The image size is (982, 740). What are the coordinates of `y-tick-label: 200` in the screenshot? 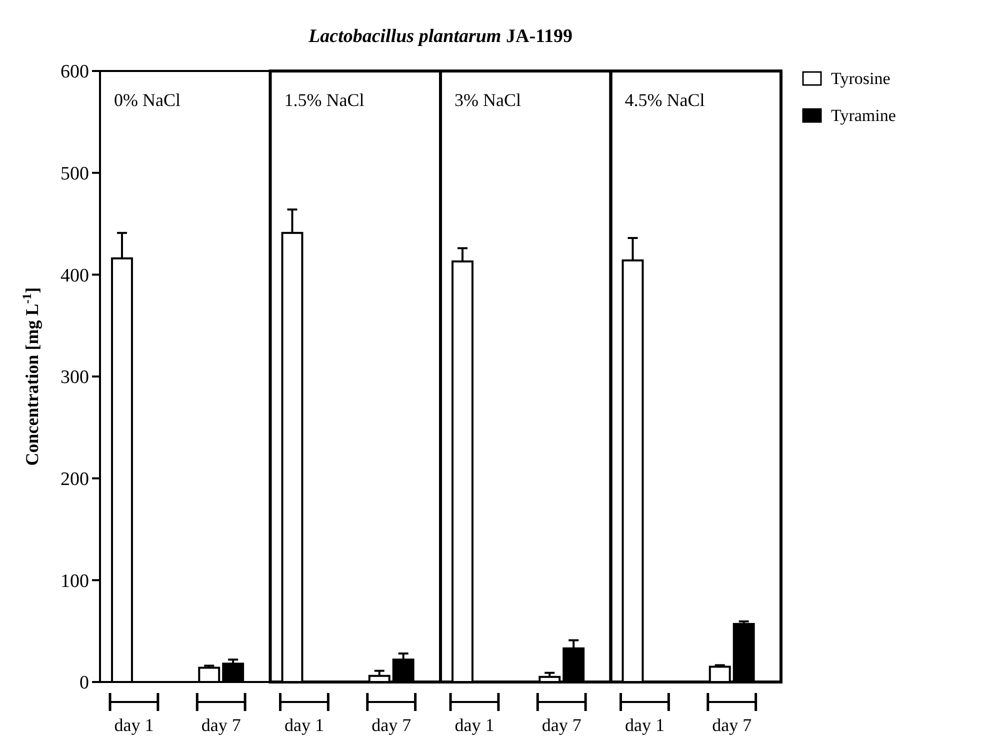 It's located at (74, 479).